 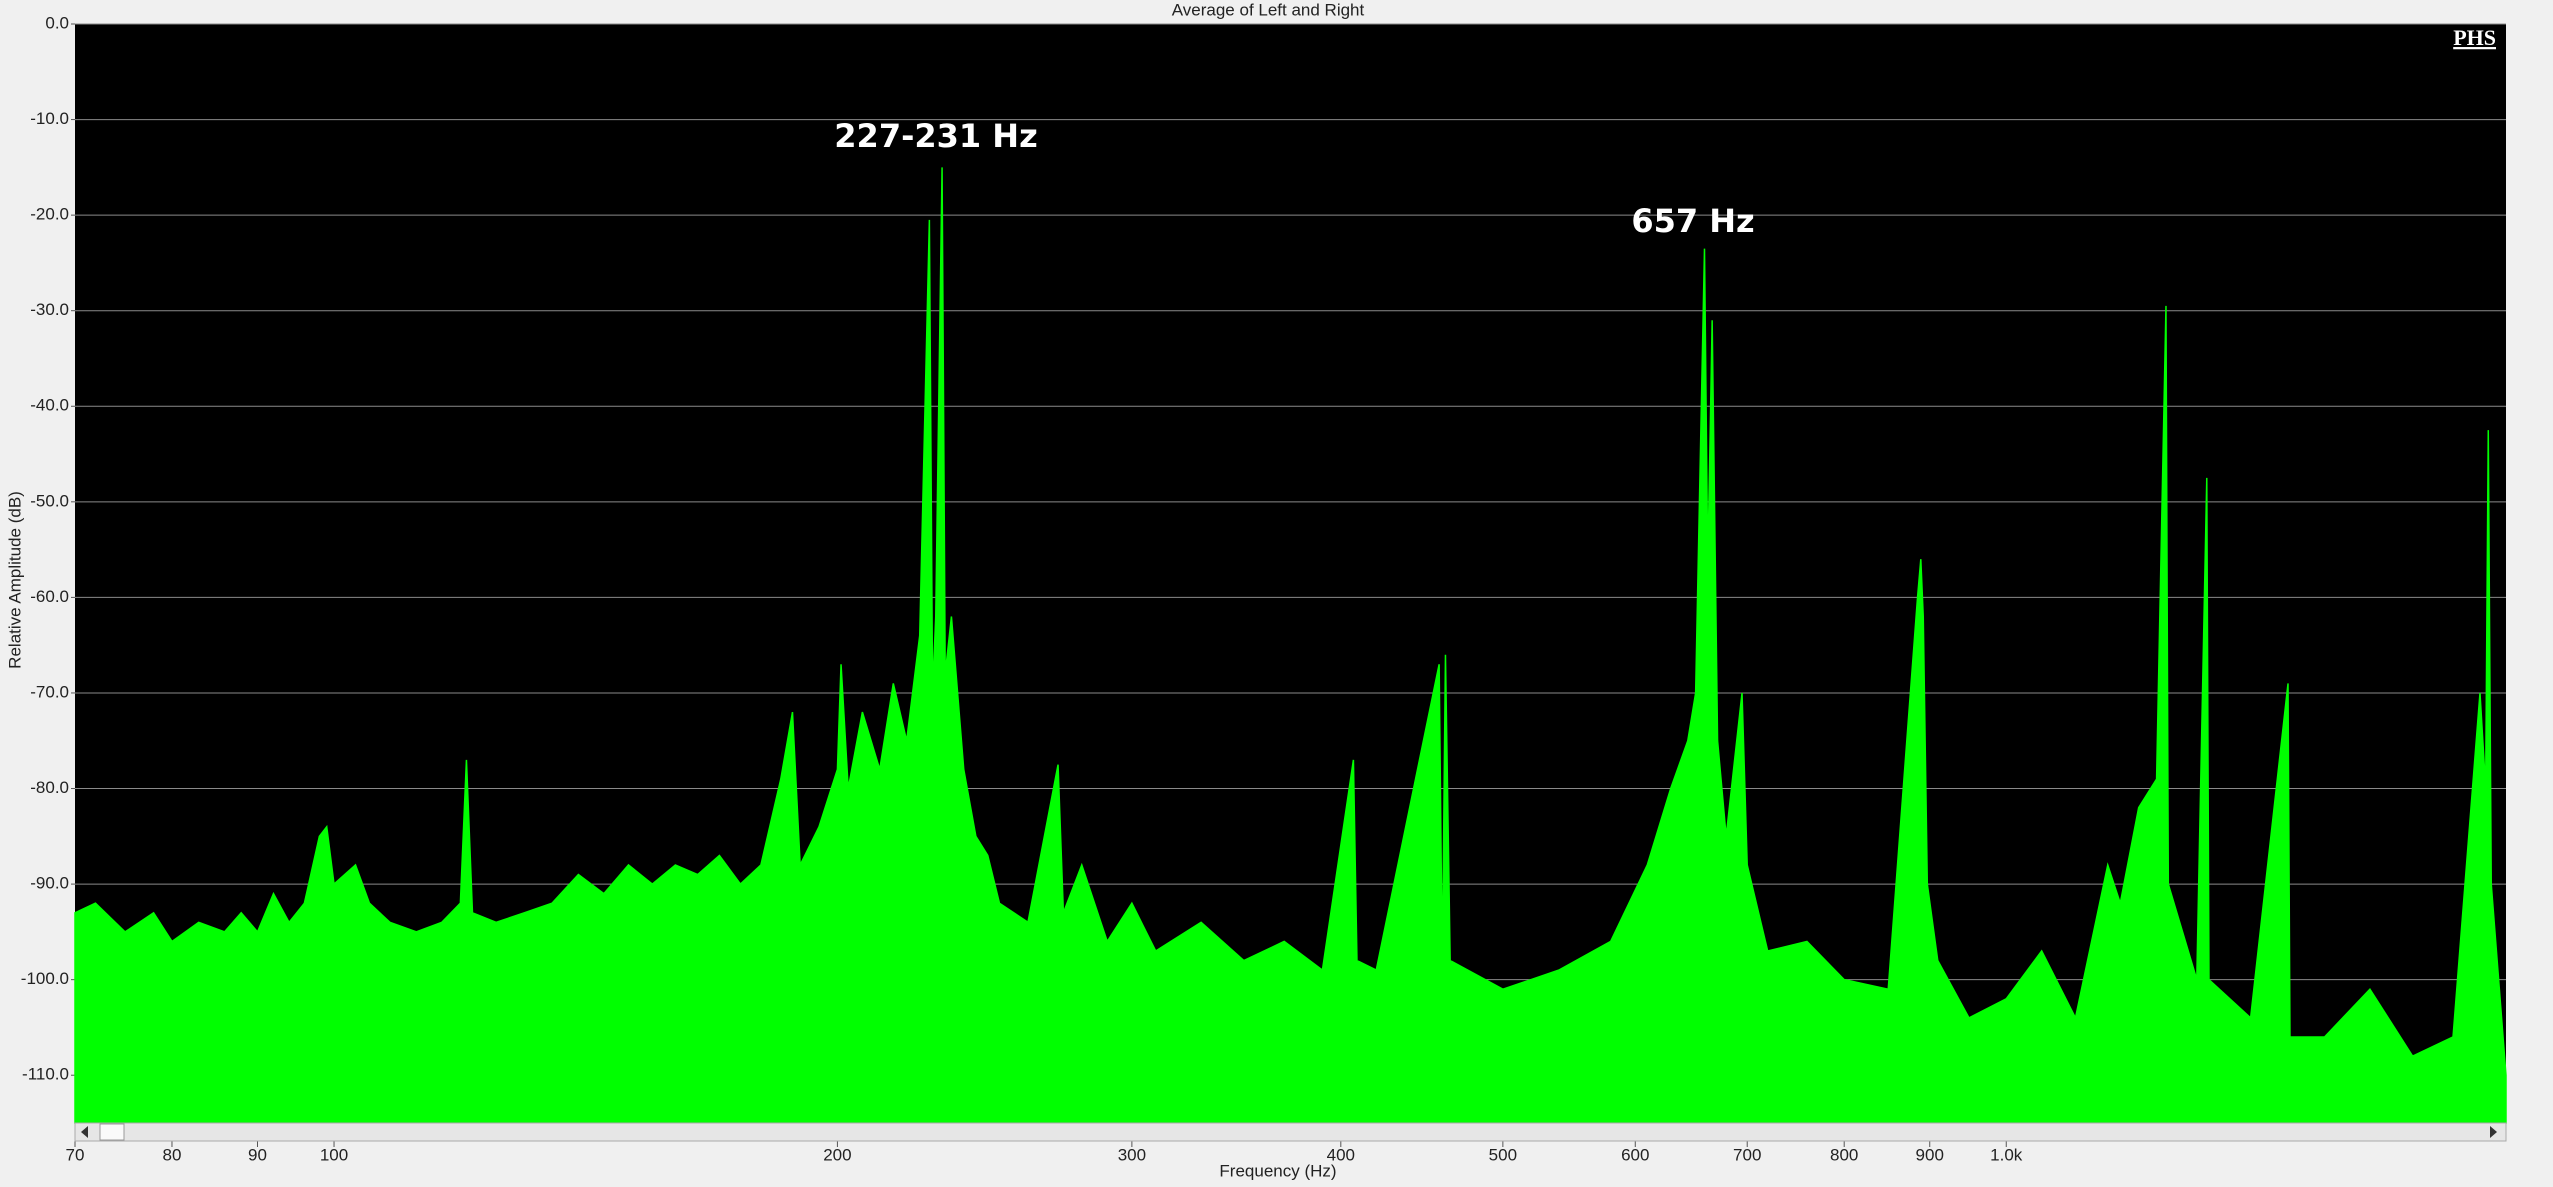 I want to click on x-tick-label: 900, so click(x=1930, y=1154).